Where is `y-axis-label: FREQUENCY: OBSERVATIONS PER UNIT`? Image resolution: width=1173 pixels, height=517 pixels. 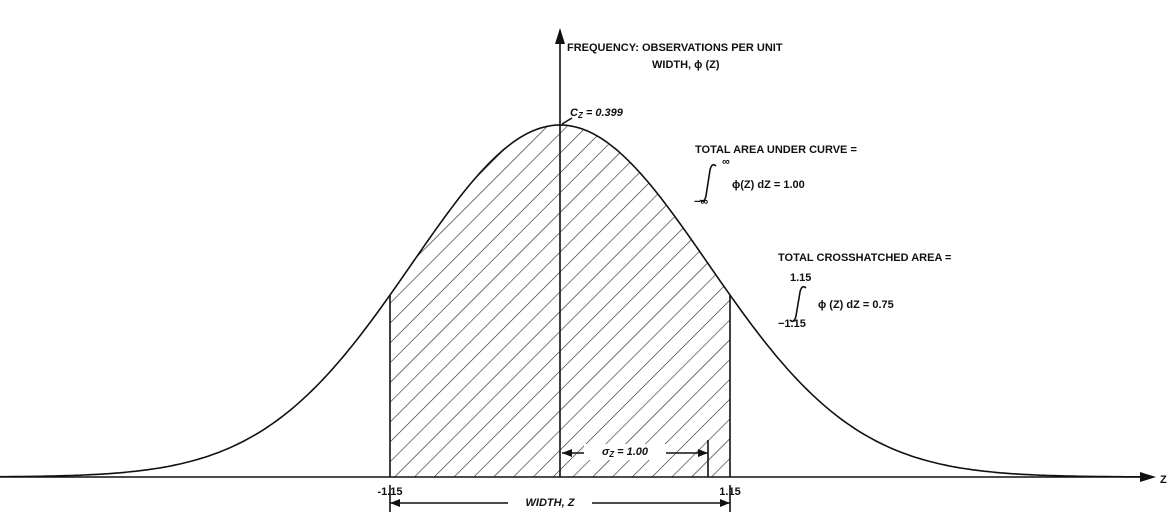
y-axis-label: FREQUENCY: OBSERVATIONS PER UNIT is located at coordinates (675, 48).